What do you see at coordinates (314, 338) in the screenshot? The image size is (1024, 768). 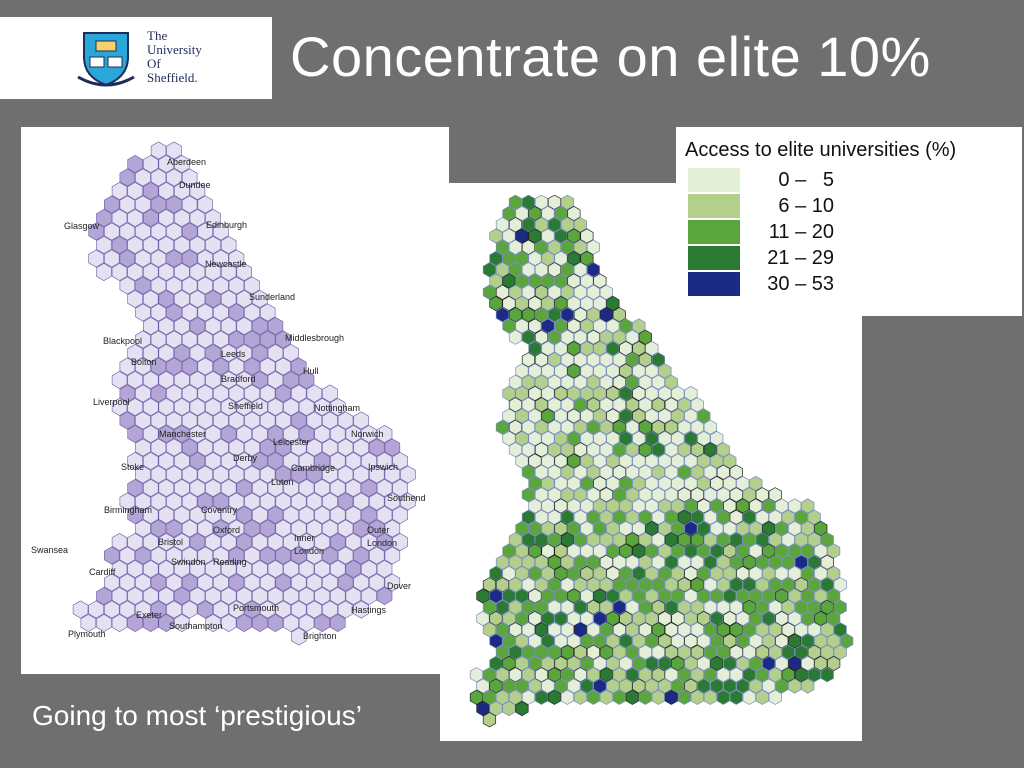 I see `place-label: Middlesbrough` at bounding box center [314, 338].